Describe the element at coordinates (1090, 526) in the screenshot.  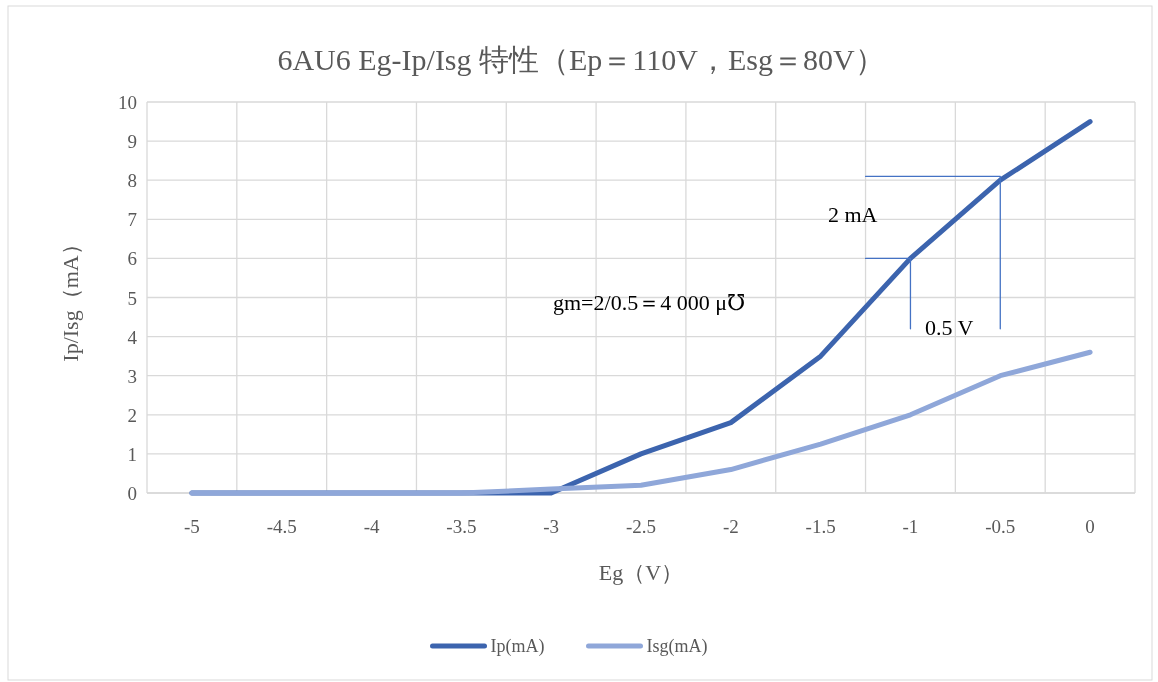
I see `x-tick-label: 0` at that location.